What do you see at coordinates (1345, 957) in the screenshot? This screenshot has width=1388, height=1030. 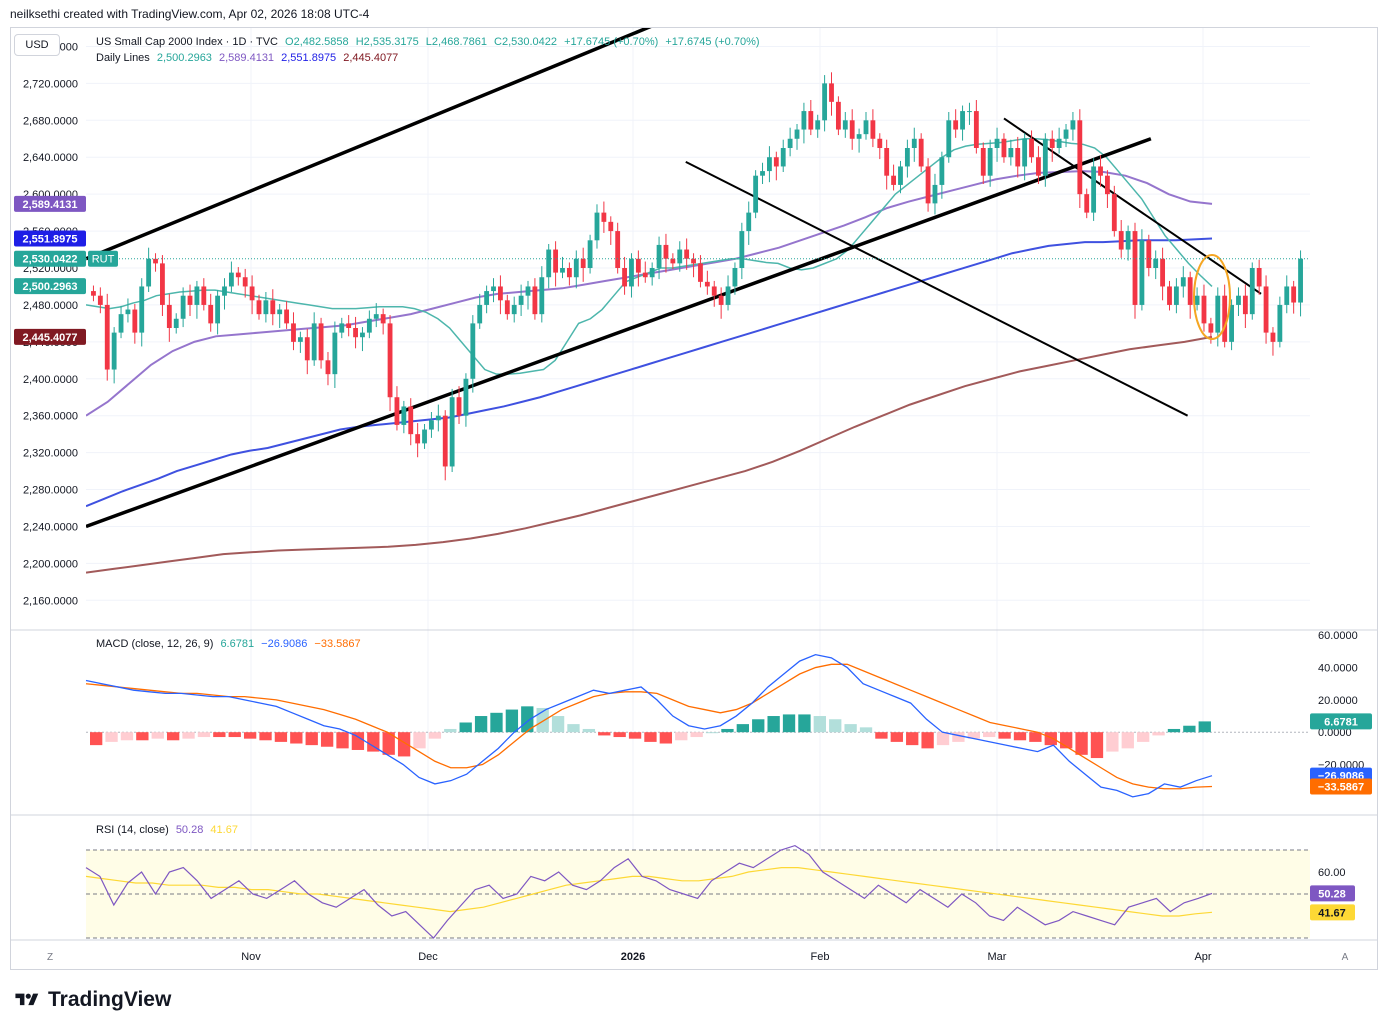 I see `corner-a: A` at bounding box center [1345, 957].